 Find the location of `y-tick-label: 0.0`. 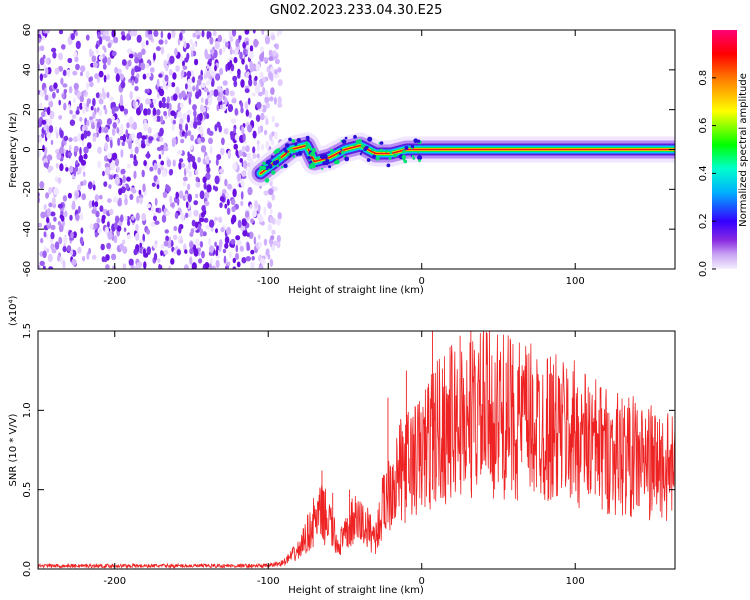

y-tick-label: 0.0 is located at coordinates (27, 569).